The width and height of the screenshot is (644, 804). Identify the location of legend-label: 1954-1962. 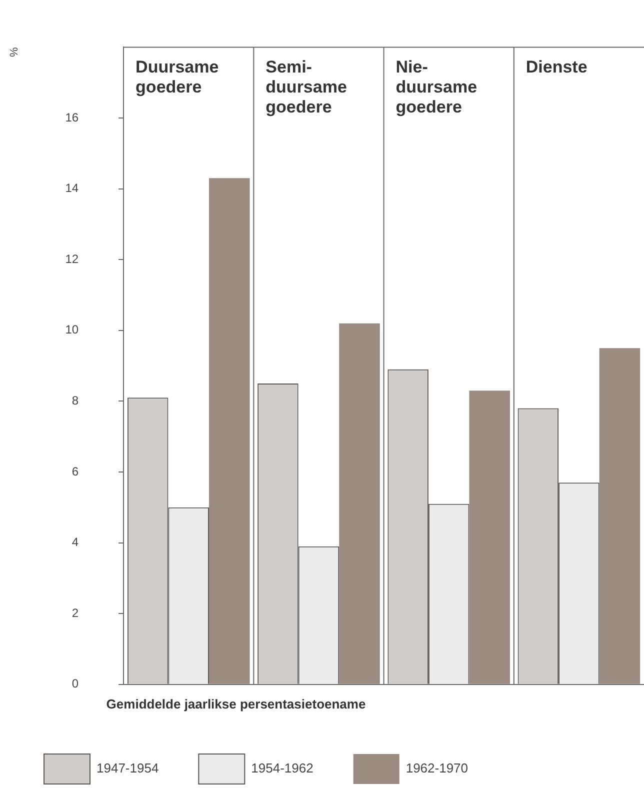
(282, 768).